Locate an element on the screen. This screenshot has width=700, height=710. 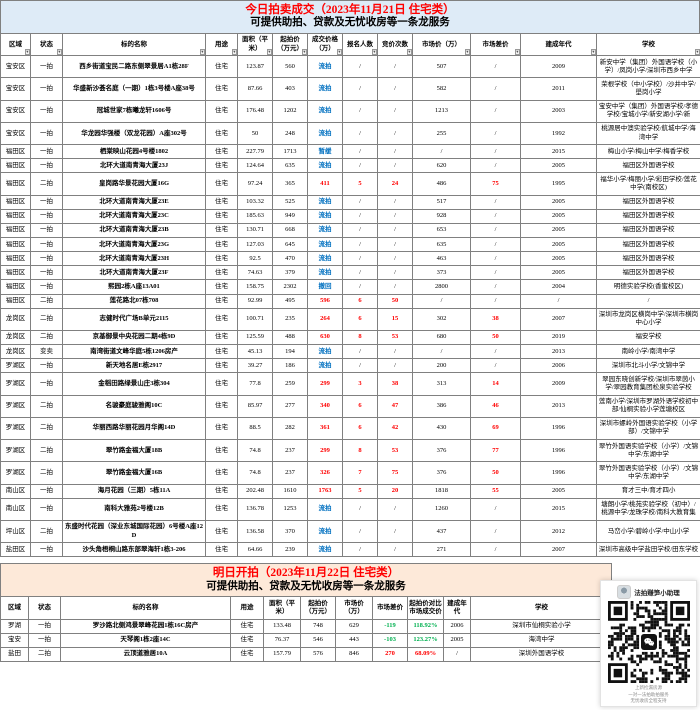
table-cell: 暂缓 is located at coordinates (325, 152).